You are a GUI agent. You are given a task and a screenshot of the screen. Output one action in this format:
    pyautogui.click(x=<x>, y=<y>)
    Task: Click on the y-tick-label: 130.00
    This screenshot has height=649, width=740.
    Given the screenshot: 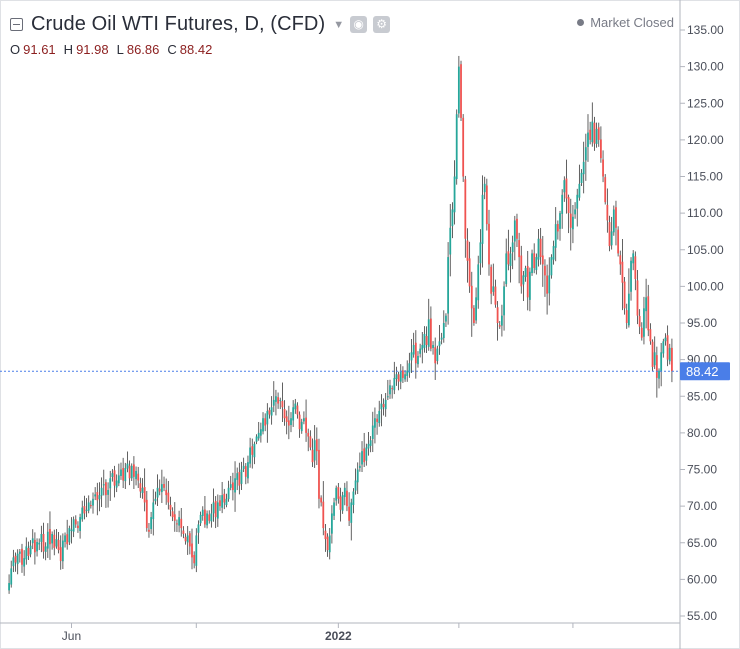 What is the action you would take?
    pyautogui.click(x=705, y=67)
    